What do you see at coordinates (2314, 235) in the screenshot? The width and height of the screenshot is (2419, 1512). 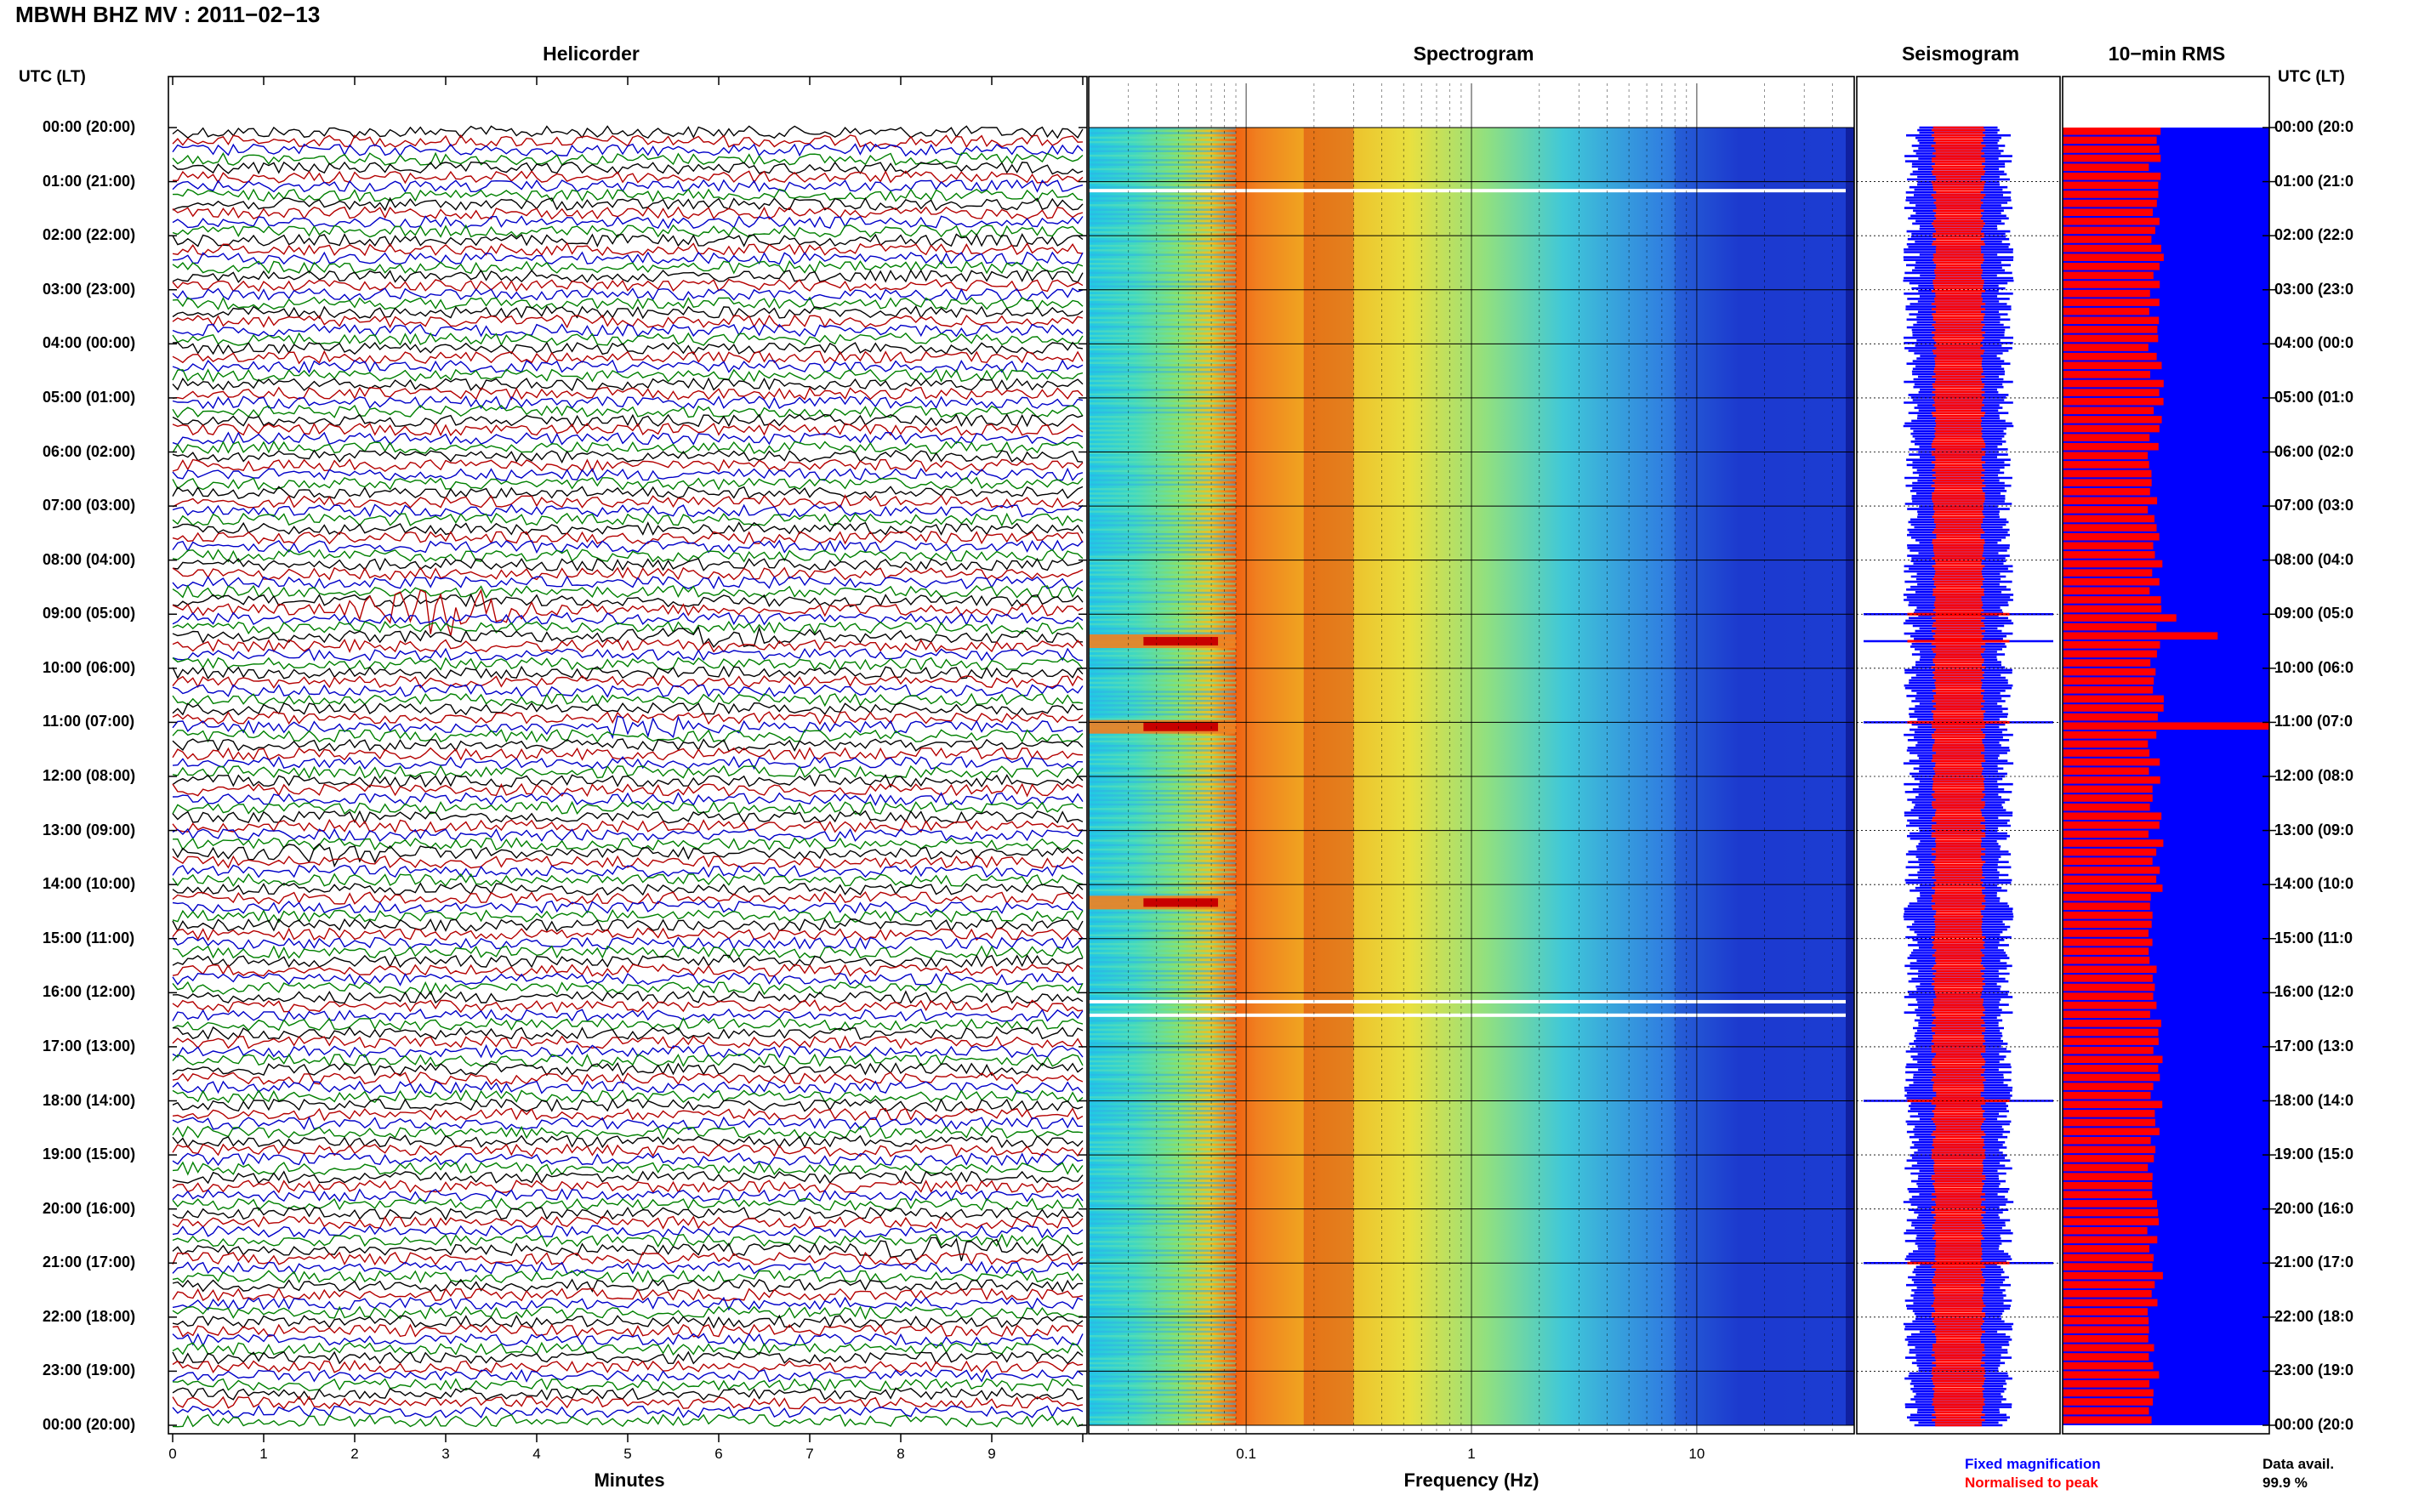 I see `time-label-right: 02:00 (22:0` at bounding box center [2314, 235].